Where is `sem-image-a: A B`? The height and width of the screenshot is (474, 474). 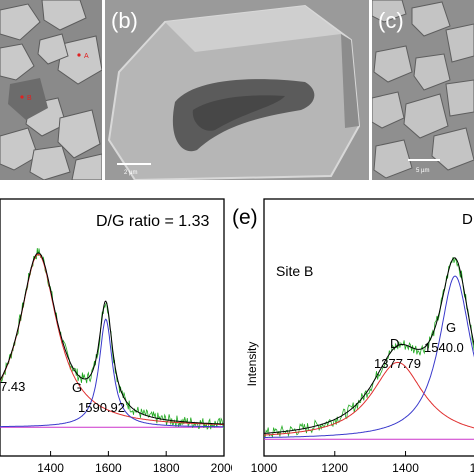
sem-image-a: A B is located at coordinates (51, 90).